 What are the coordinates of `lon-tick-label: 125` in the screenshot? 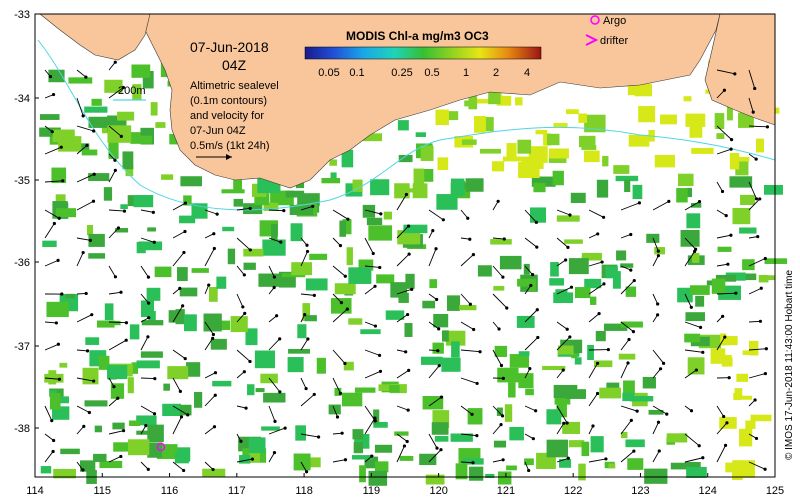 It's located at (775, 491).